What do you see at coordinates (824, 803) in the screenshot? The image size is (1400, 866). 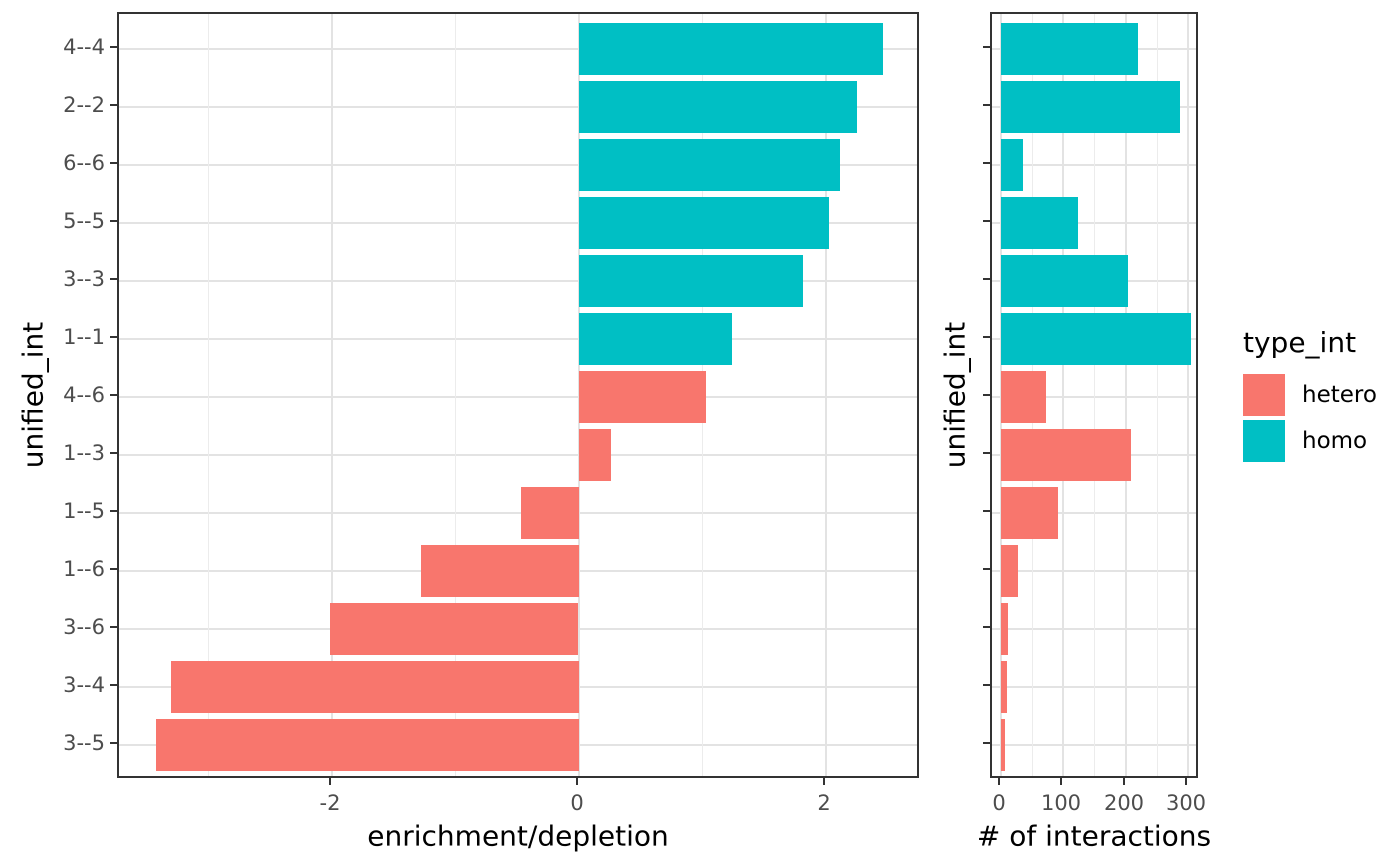 I see `x-tick-label: 2` at bounding box center [824, 803].